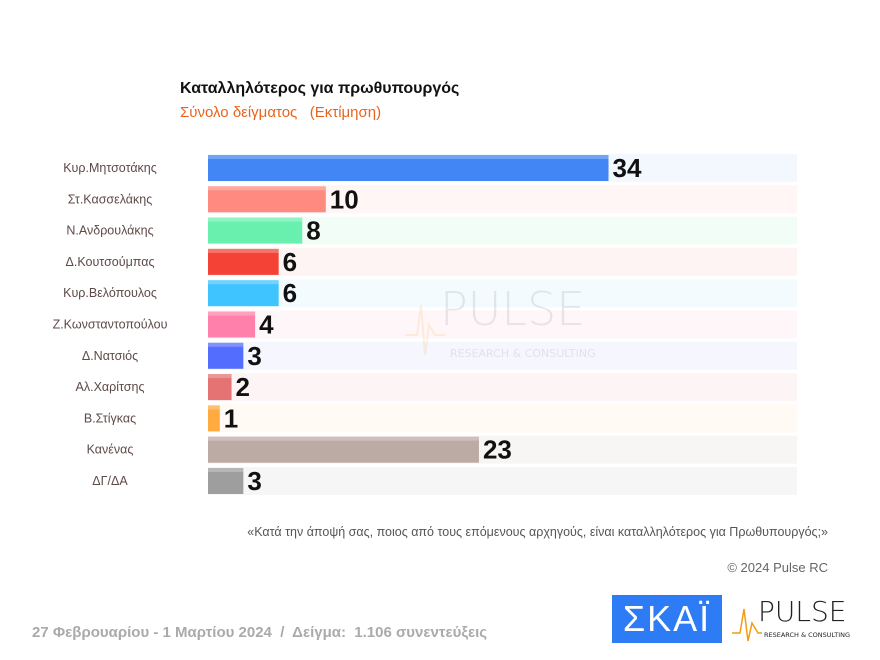 The image size is (880, 660). What do you see at coordinates (110, 481) in the screenshot?
I see `category-label: ΔΓ/ΔΑ` at bounding box center [110, 481].